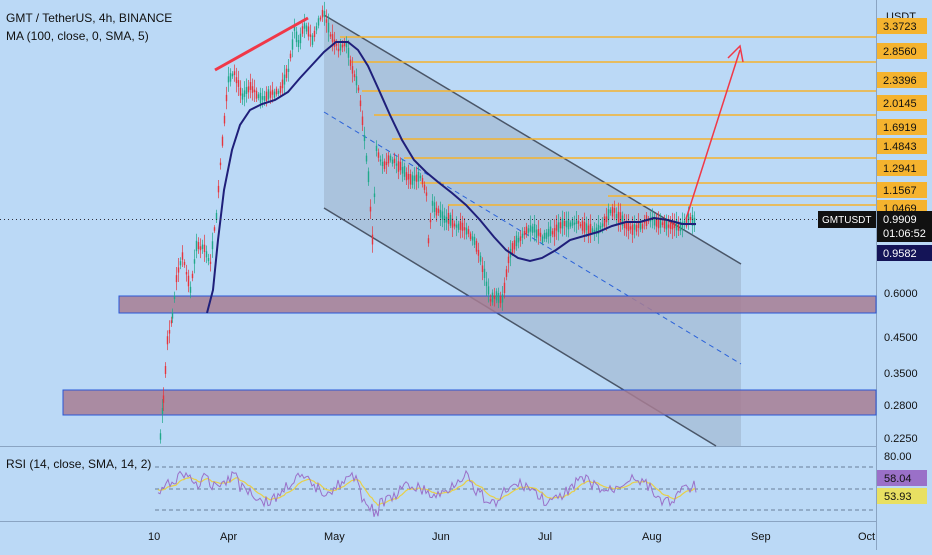  Describe the element at coordinates (900, 254) in the screenshot. I see `ma-value: 0.9582` at that location.